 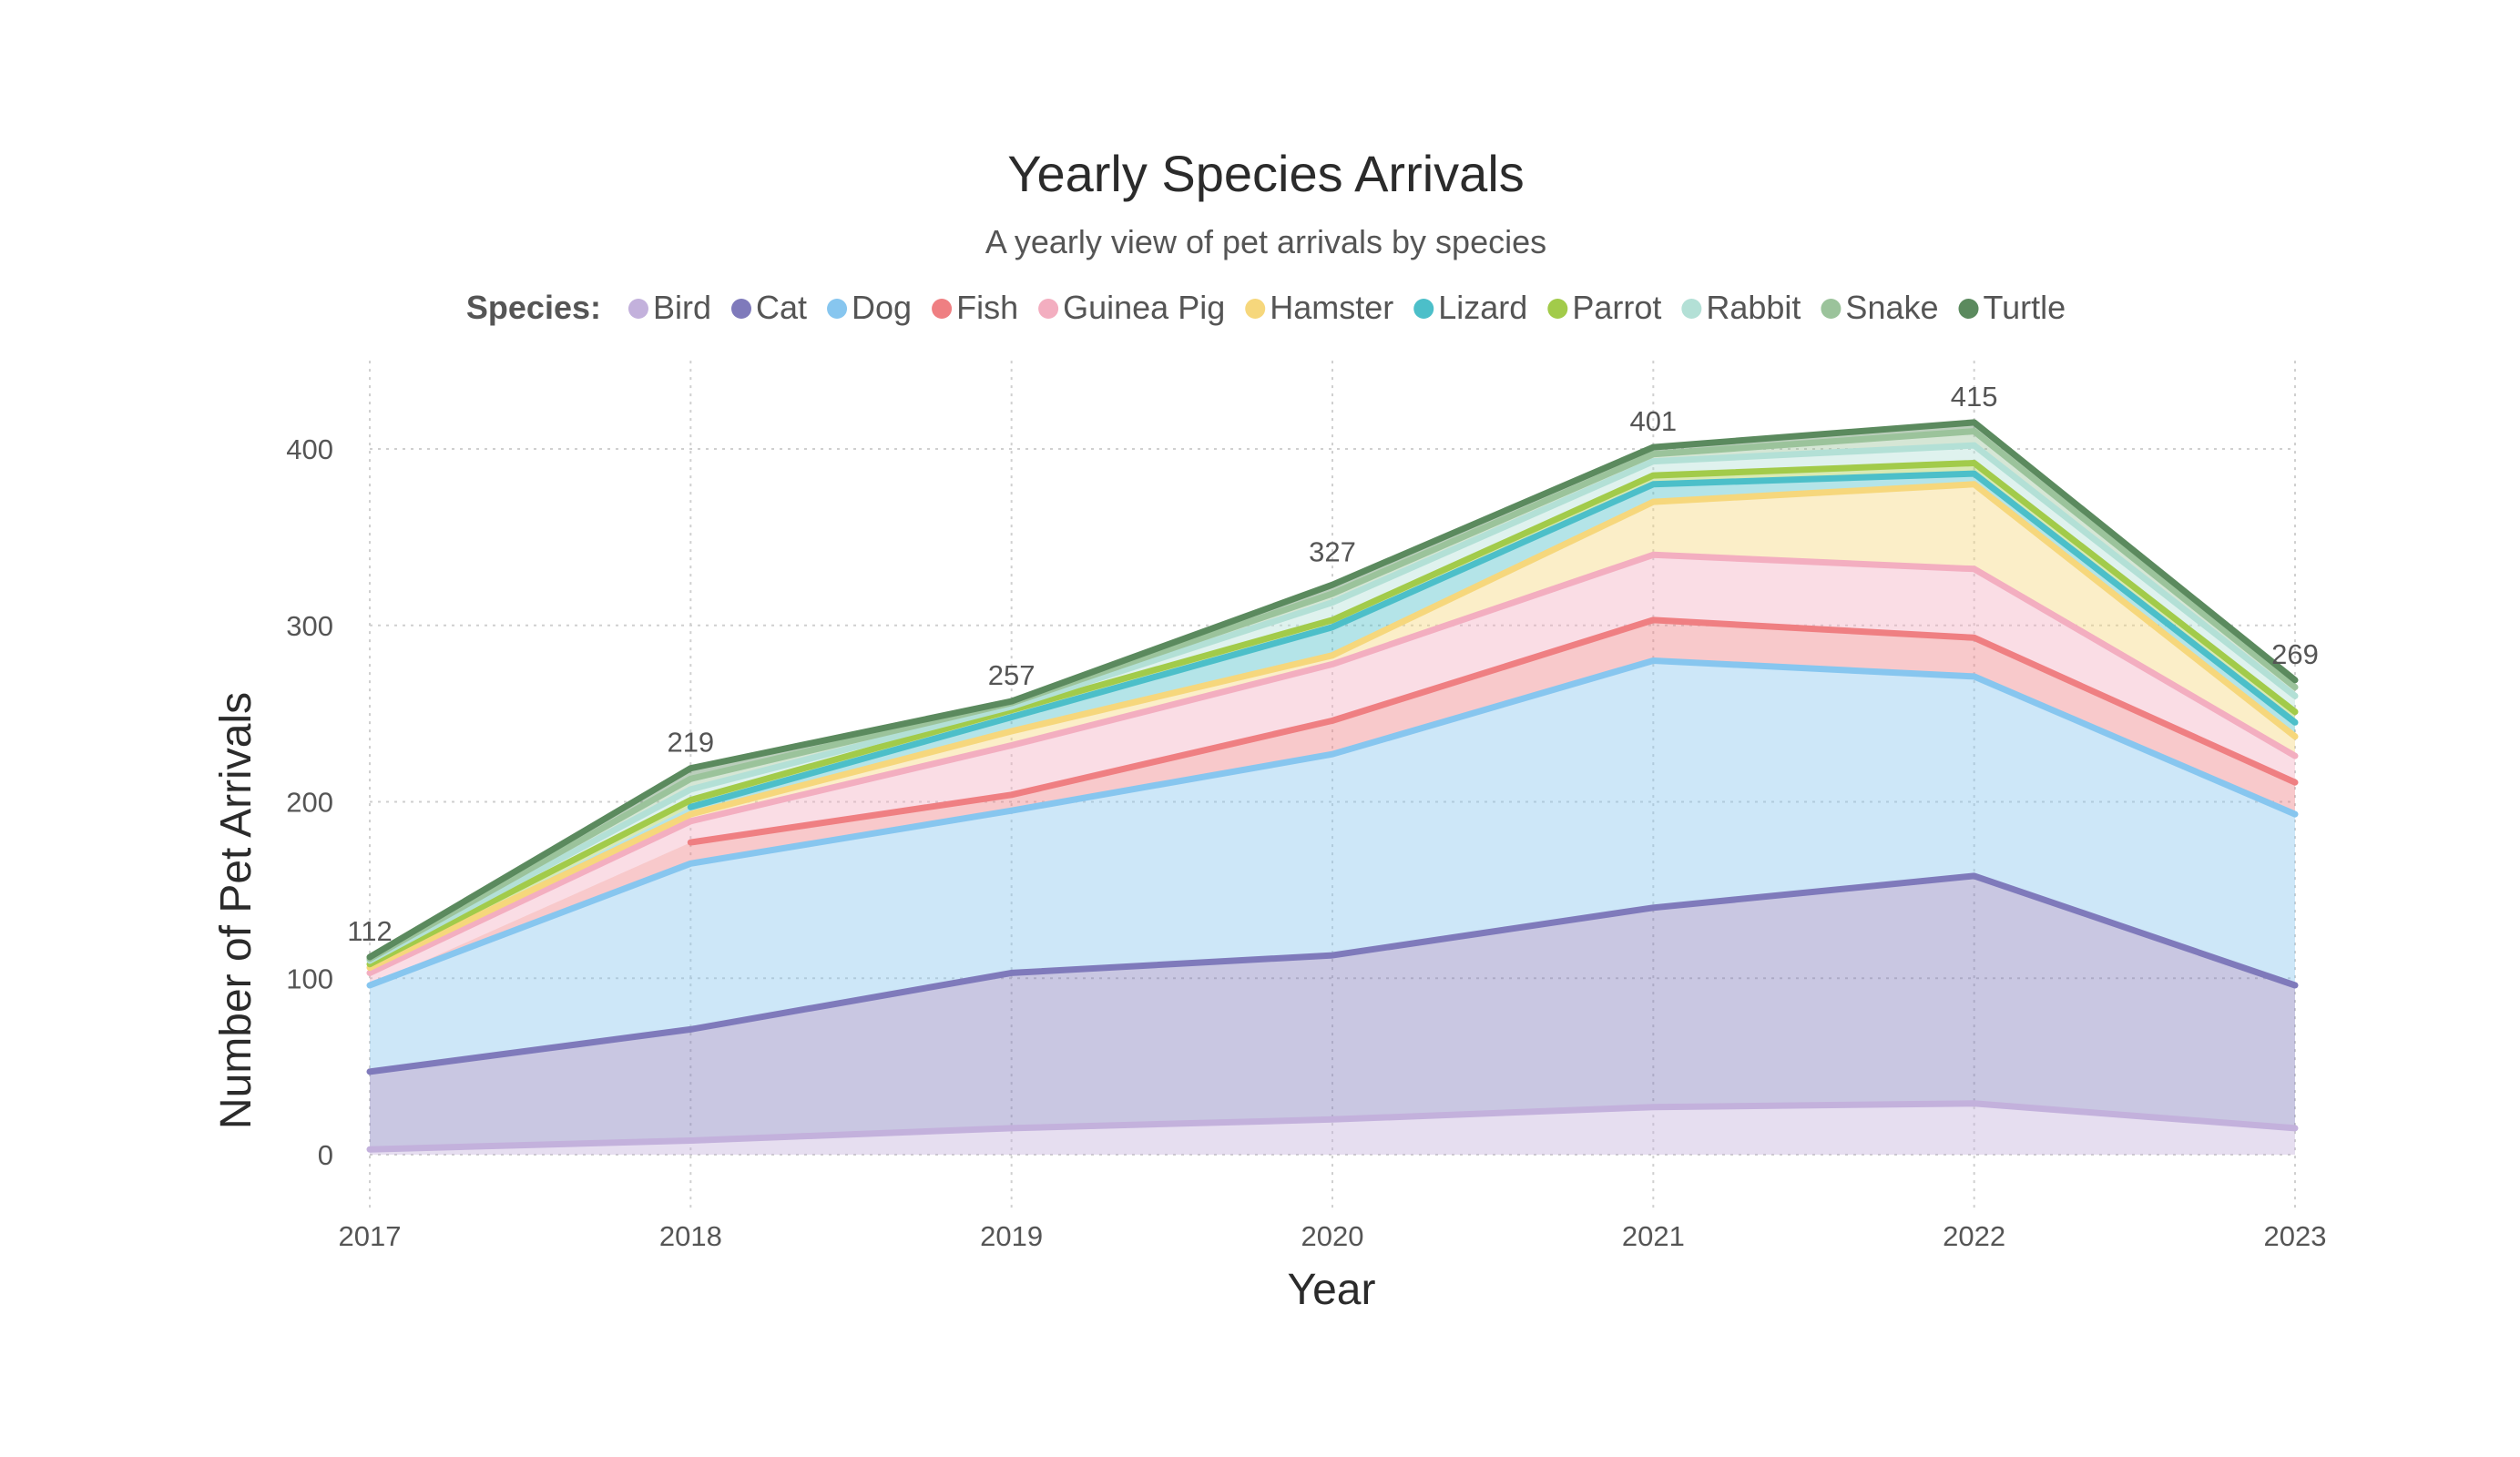 I want to click on x-tick-2023: 2023, so click(x=2295, y=1236).